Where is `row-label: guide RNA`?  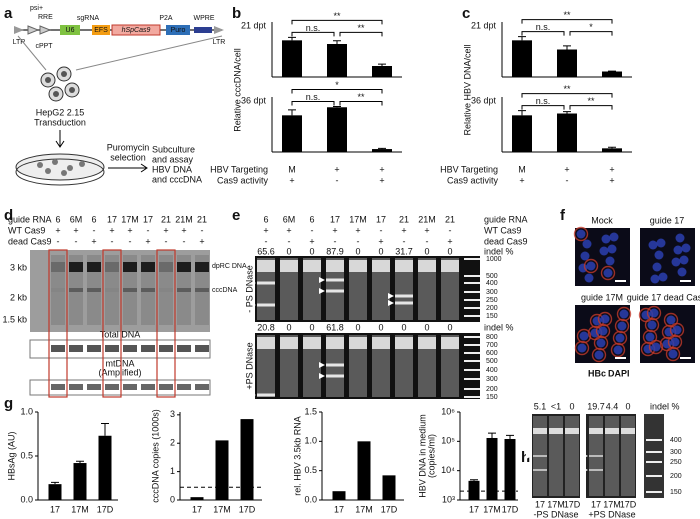
row-label: guide RNA is located at coordinates (30, 219).